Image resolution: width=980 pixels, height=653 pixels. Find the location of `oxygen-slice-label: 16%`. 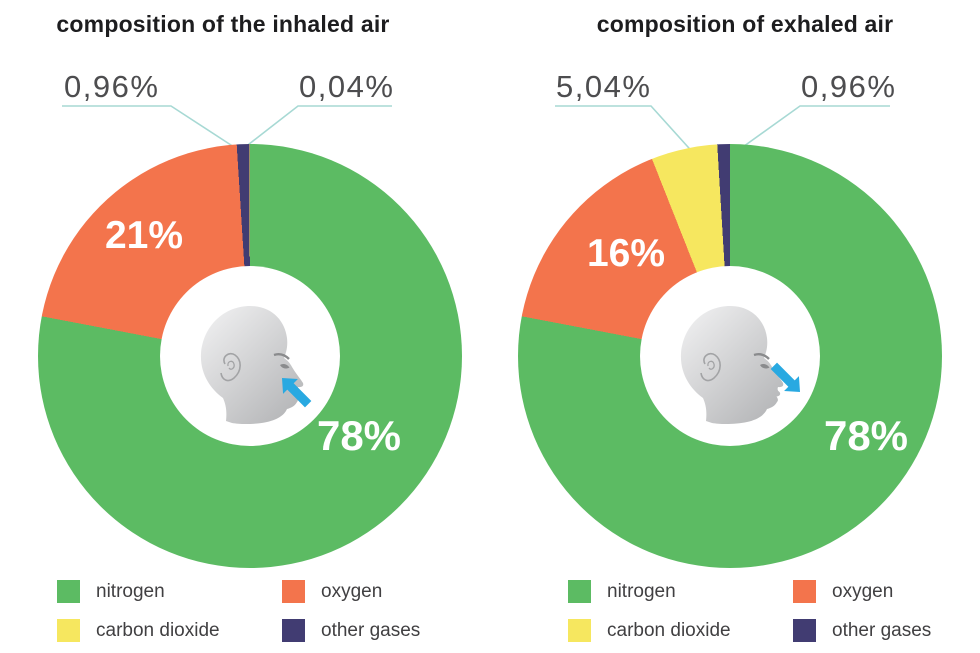

oxygen-slice-label: 16% is located at coordinates (626, 253).